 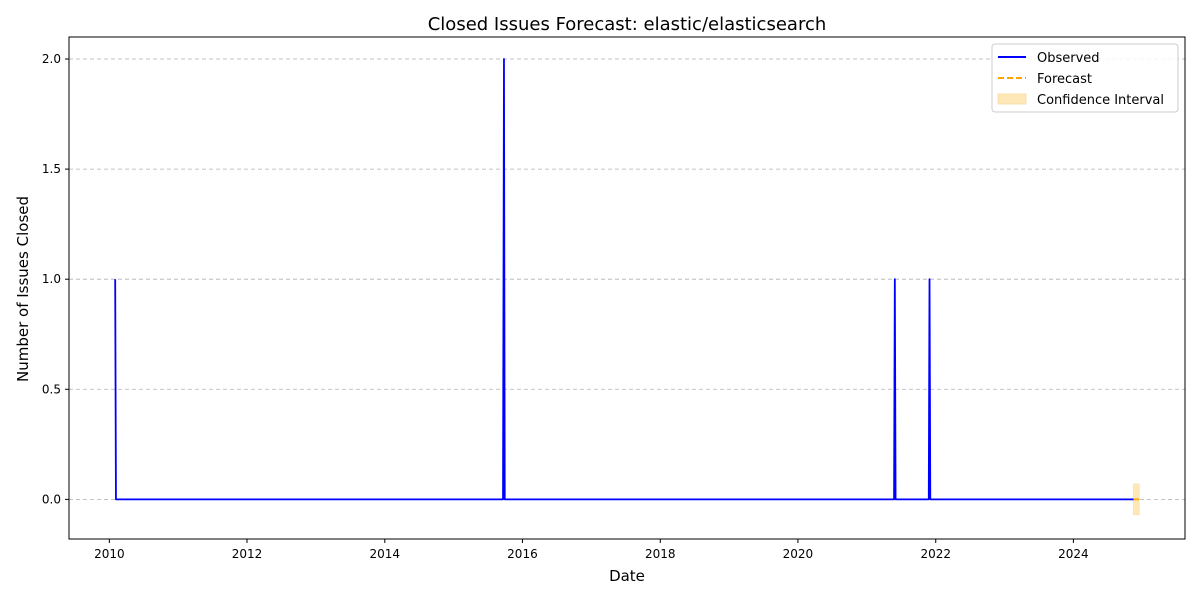 I want to click on x-tick-label: 2010, so click(x=109, y=554).